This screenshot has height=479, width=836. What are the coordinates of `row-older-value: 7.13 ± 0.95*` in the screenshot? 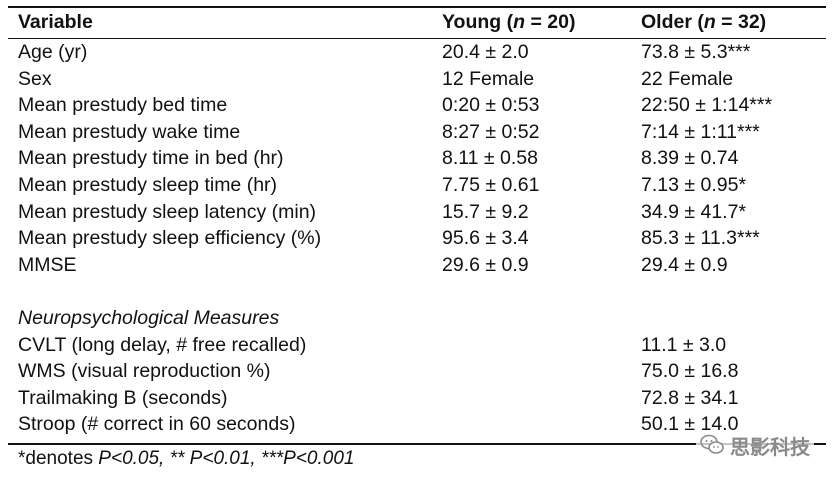 It's located at (694, 185).